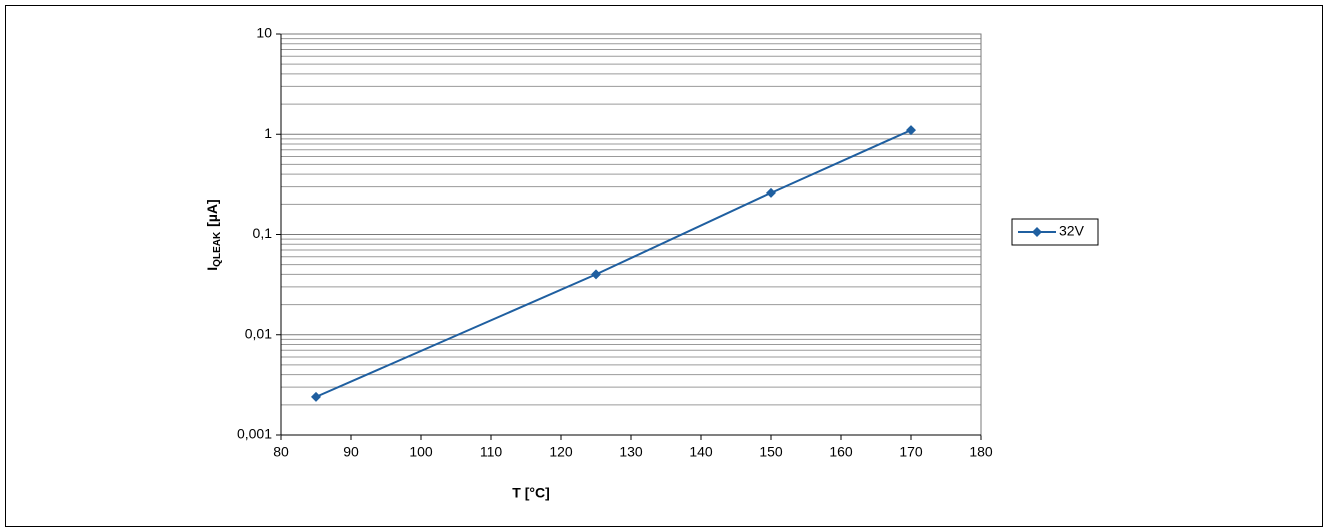 Image resolution: width=1329 pixels, height=532 pixels. I want to click on y-axis-label: IQLEAK [µA], so click(213, 234).